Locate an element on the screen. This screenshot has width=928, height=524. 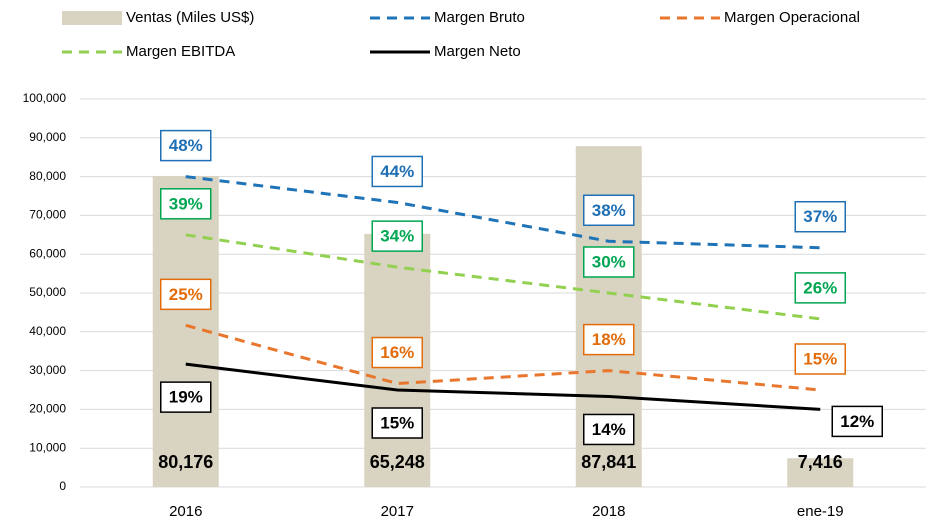
data-label: 80,176 is located at coordinates (185, 462).